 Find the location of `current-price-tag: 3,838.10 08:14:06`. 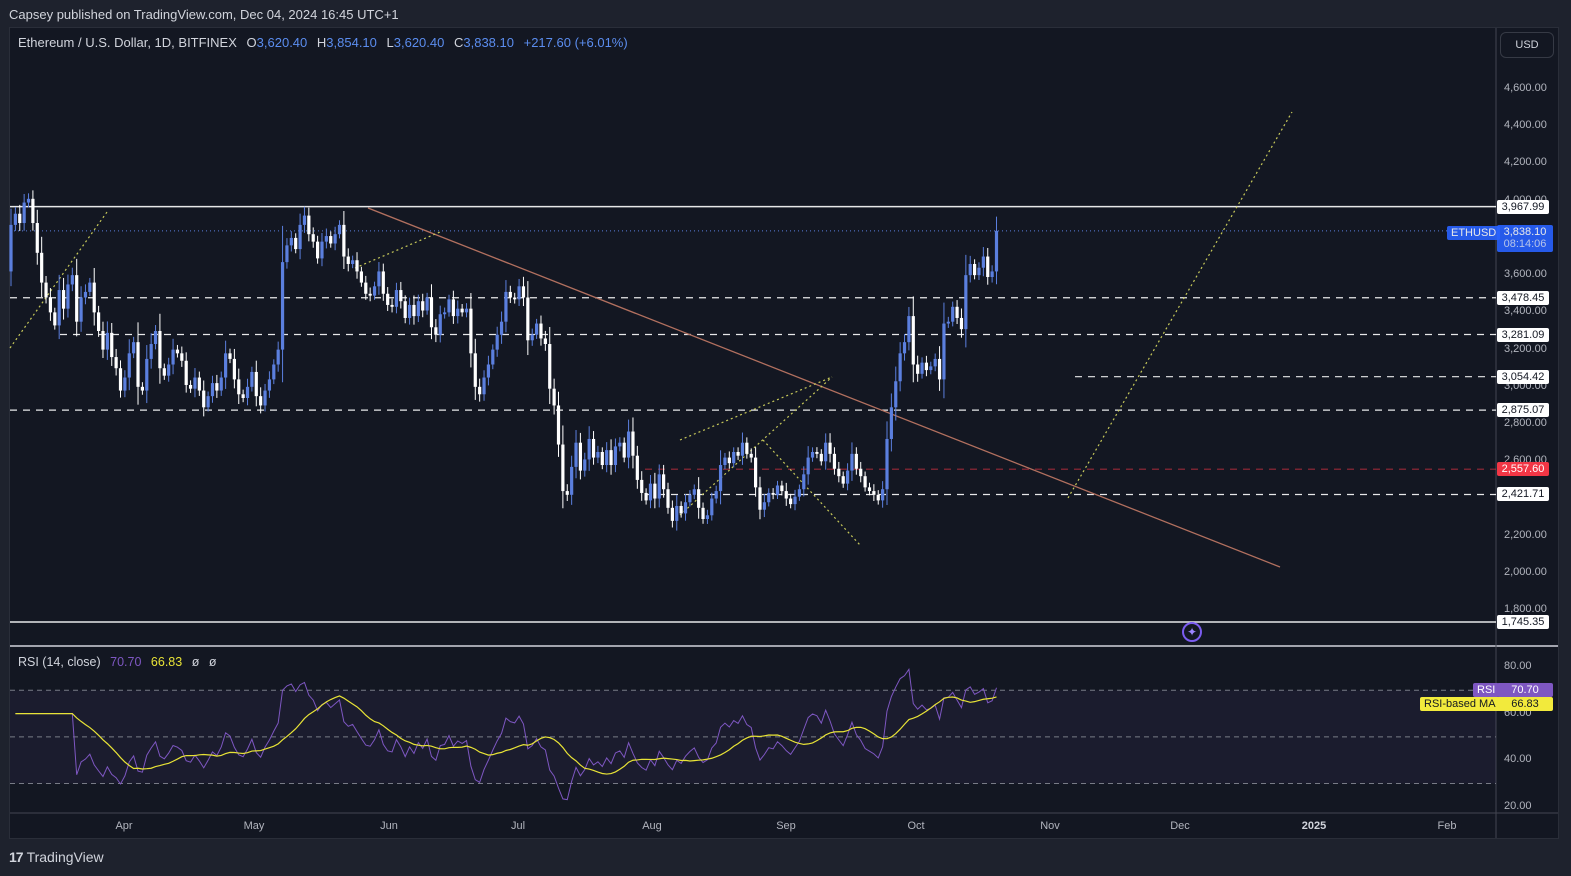

current-price-tag: 3,838.10 08:14:06 is located at coordinates (1525, 238).